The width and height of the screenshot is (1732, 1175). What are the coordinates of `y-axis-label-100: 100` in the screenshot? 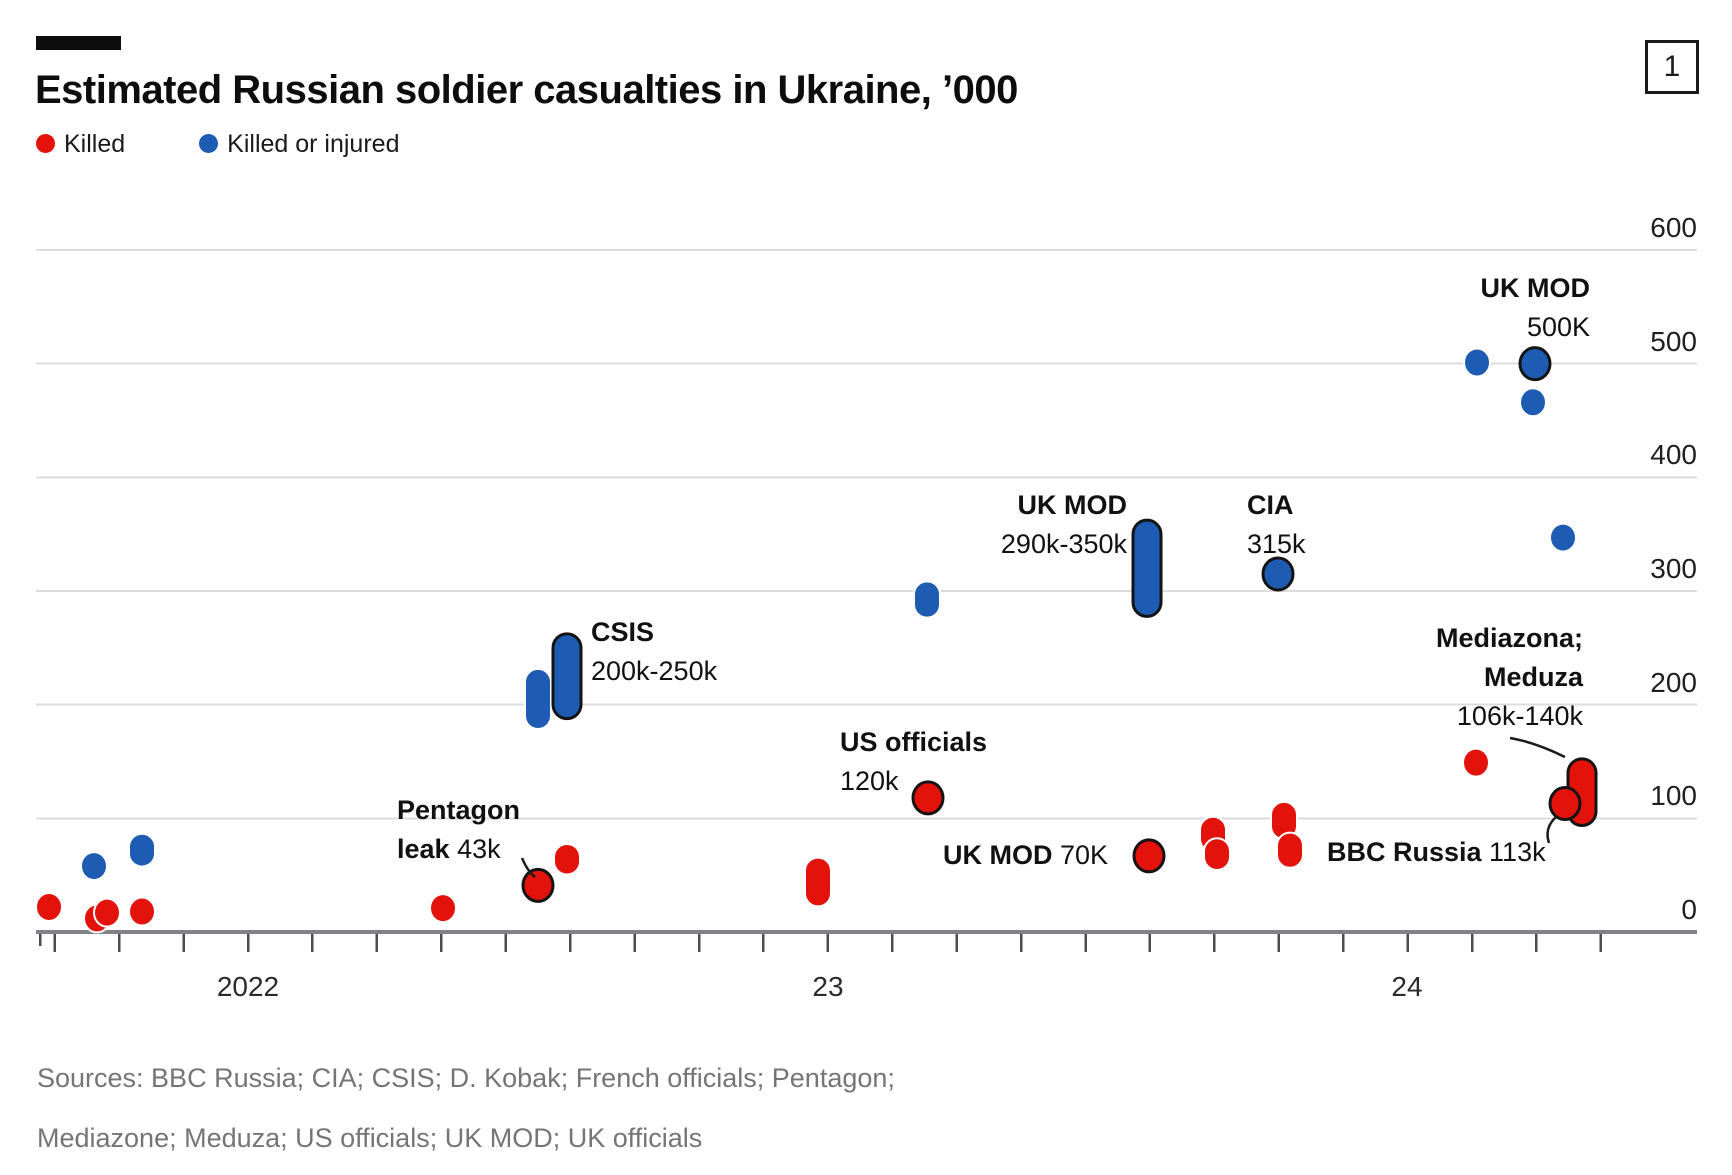 It's located at (1673, 796).